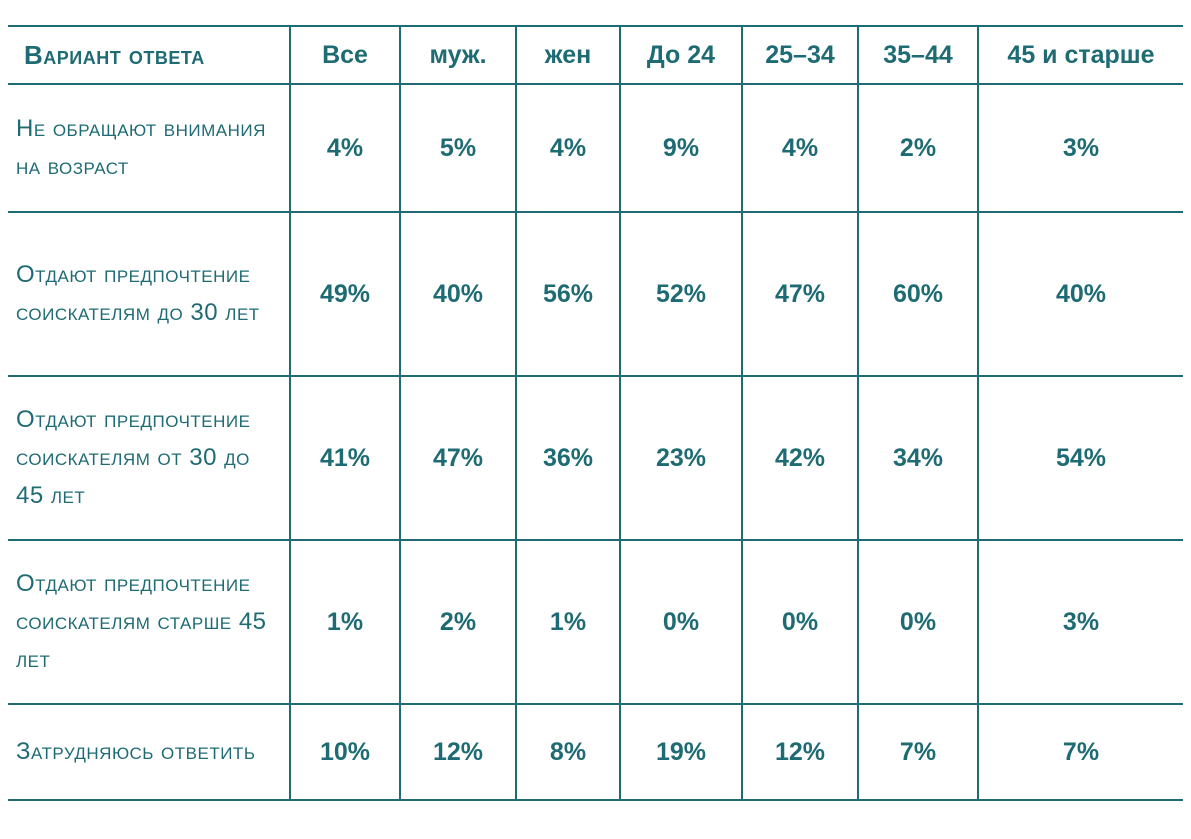 The height and width of the screenshot is (839, 1191). I want to click on cell-value: 41%, so click(344, 457).